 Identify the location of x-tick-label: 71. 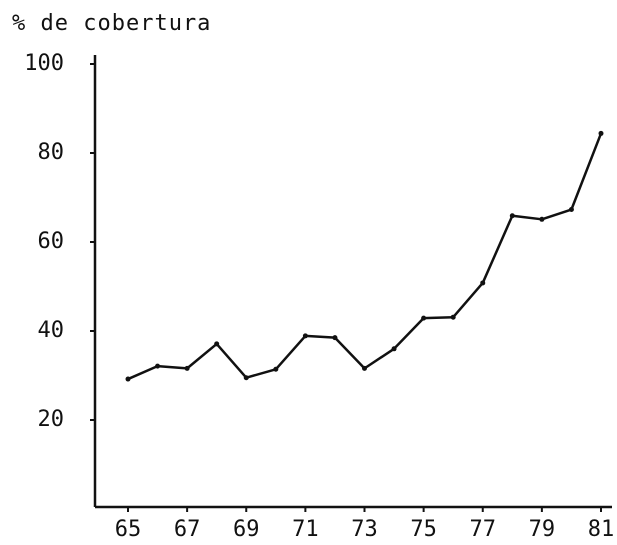
(305, 529).